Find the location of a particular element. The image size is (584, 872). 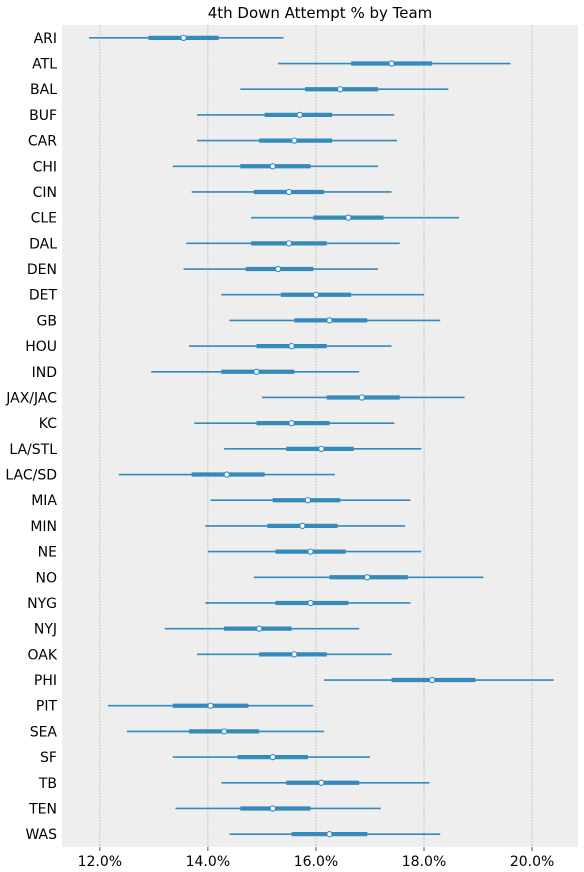

team-row: MIN is located at coordinates (218, 527).